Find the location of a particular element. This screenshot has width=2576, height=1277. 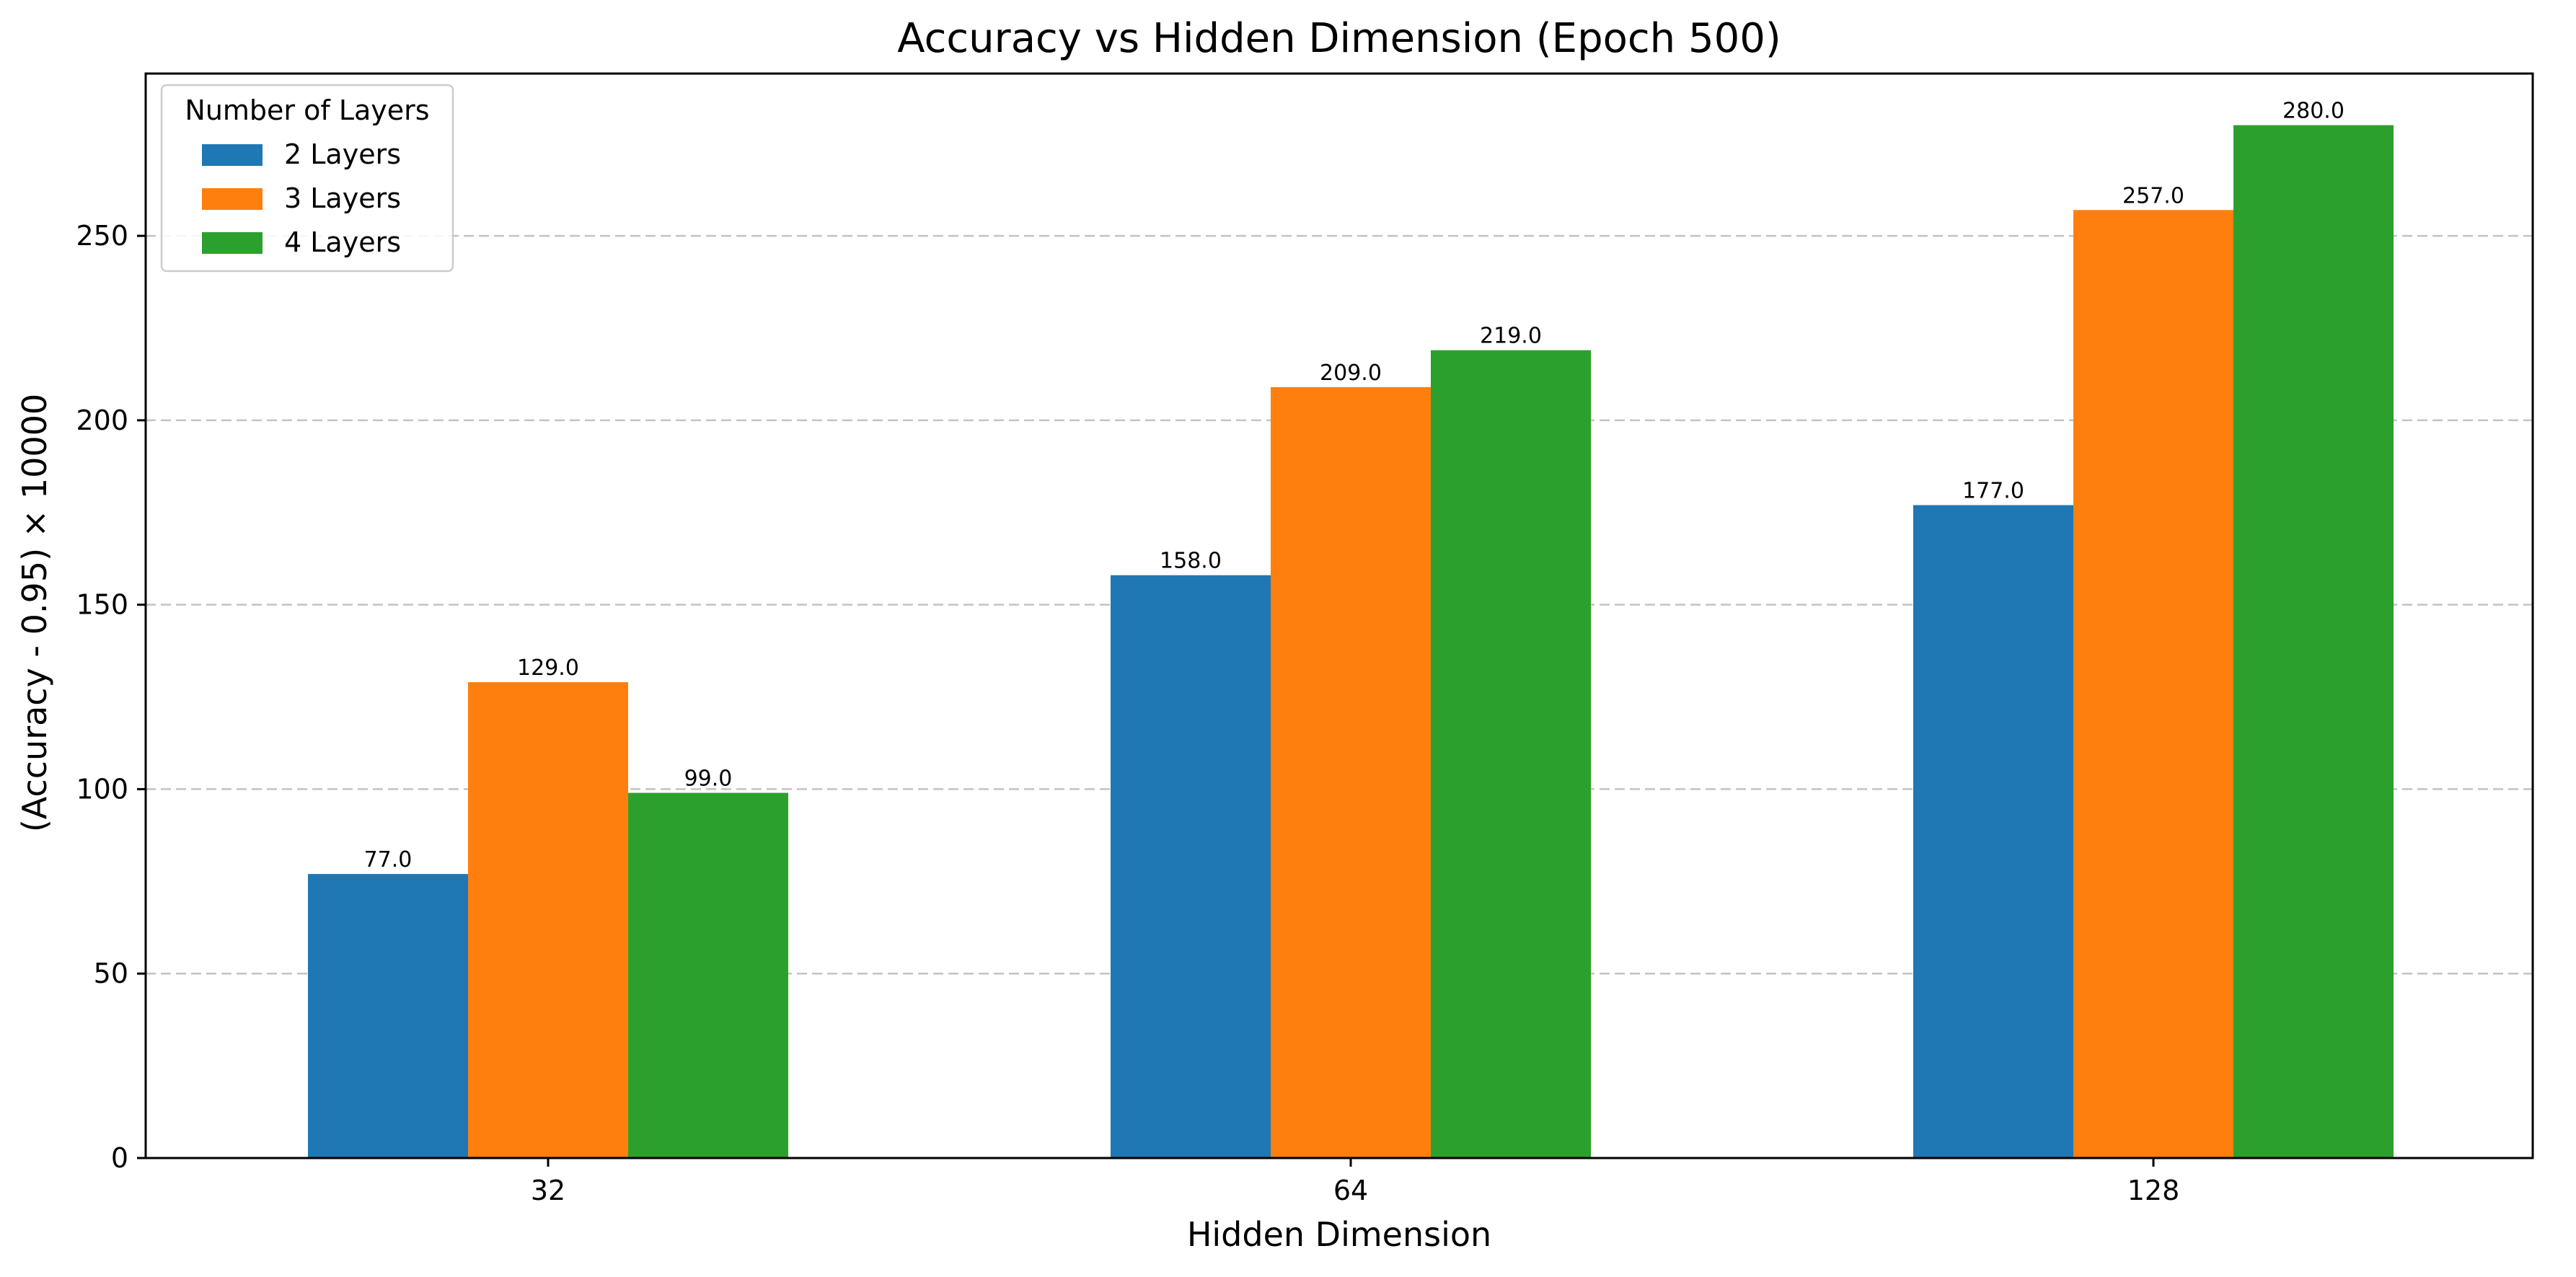

legend-label: 2 Layers is located at coordinates (342, 154).